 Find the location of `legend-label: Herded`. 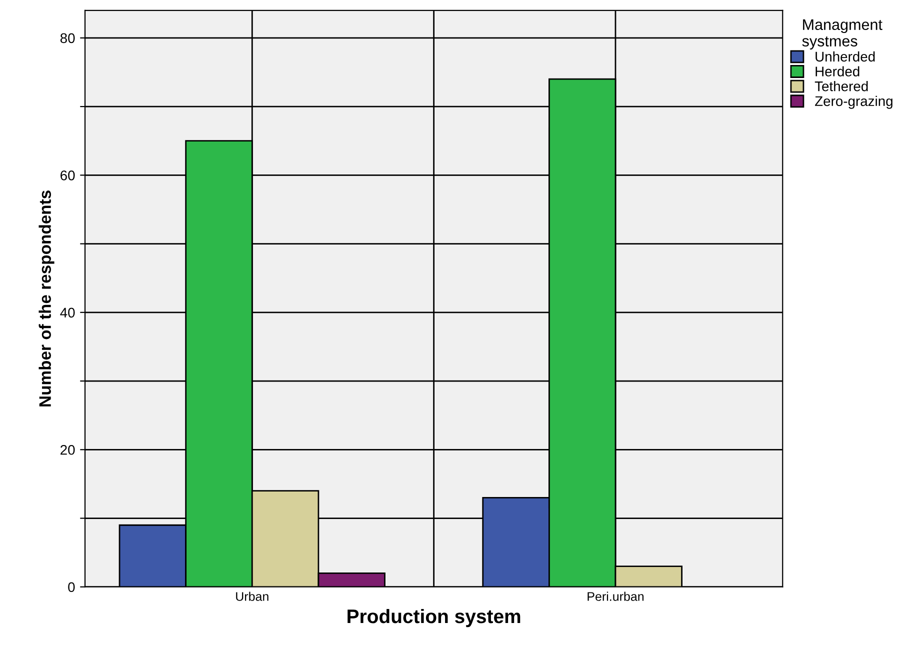

legend-label: Herded is located at coordinates (838, 71).